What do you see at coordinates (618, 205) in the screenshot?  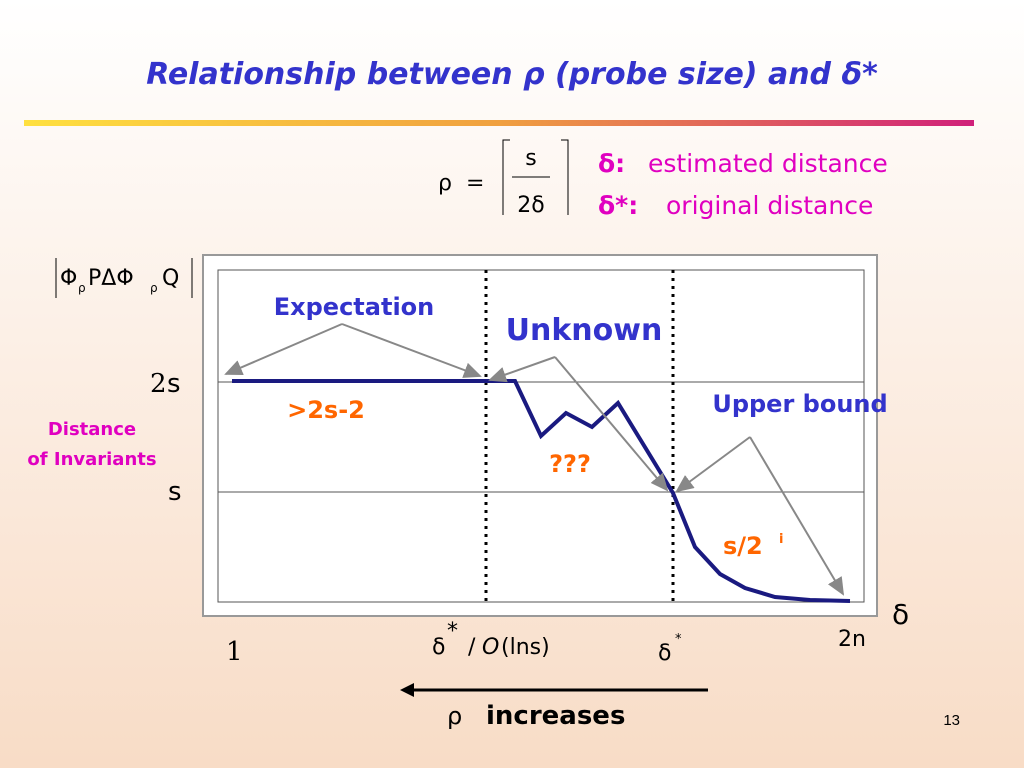 I see `def-symbol: δ*:` at bounding box center [618, 205].